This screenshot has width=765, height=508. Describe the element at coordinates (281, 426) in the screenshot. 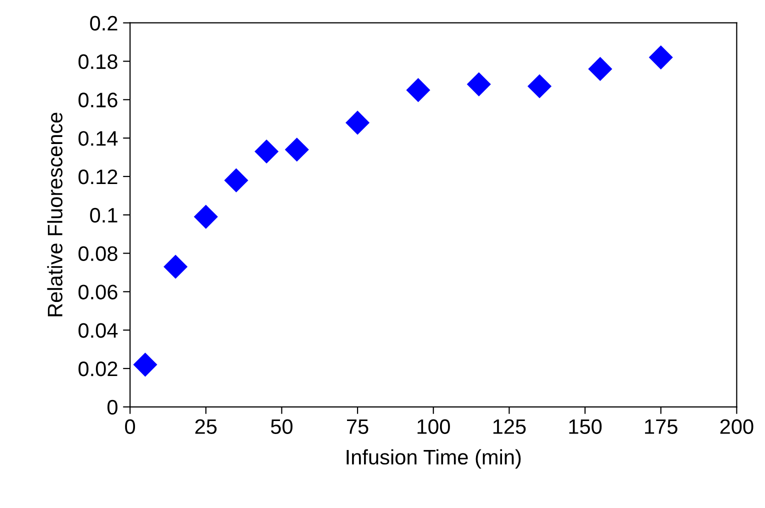

I see `x-tick-label: 50` at that location.